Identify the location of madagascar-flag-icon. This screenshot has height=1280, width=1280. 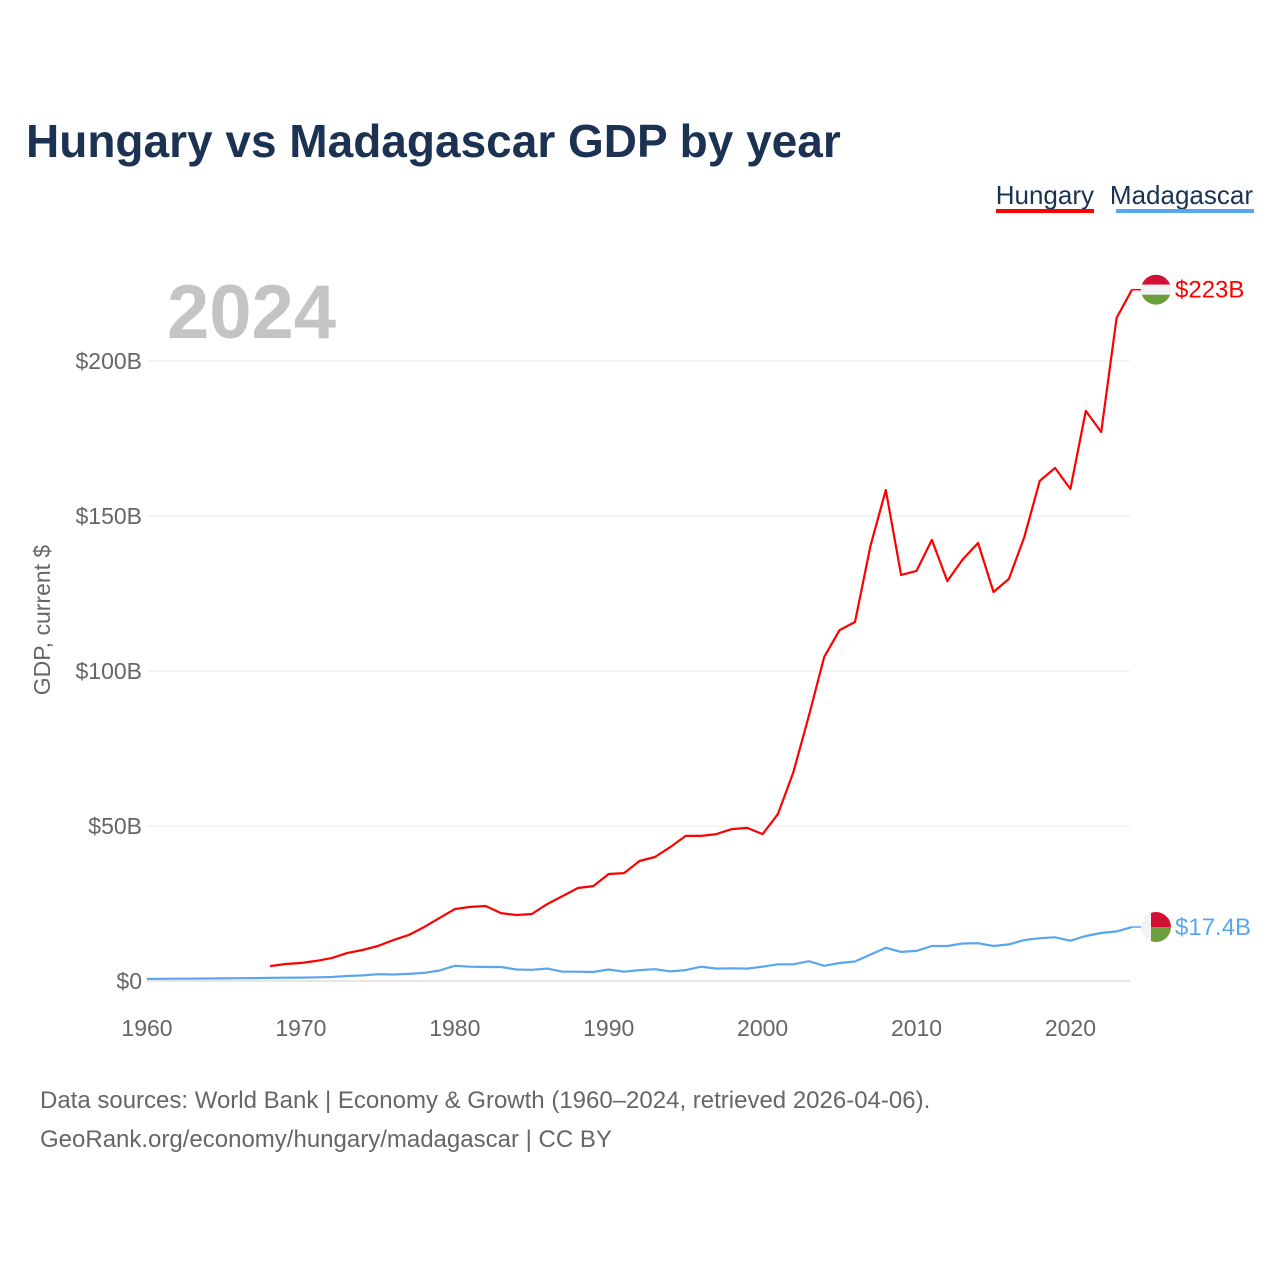
(1156, 927).